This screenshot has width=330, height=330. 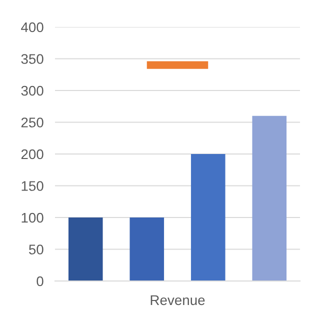 What do you see at coordinates (33, 217) in the screenshot?
I see `y-tick-label: 100` at bounding box center [33, 217].